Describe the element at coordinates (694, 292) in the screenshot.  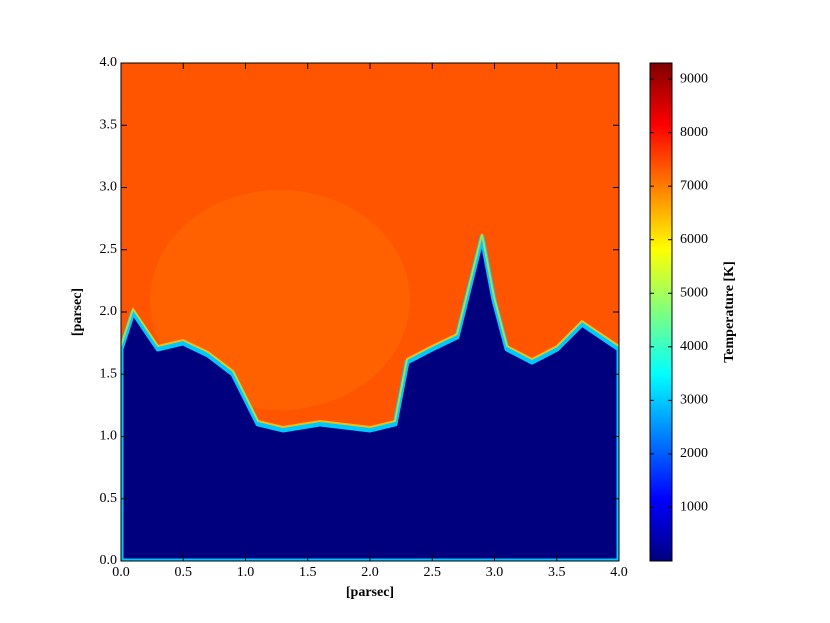
I see `colorbar-tick-label: 5000` at that location.